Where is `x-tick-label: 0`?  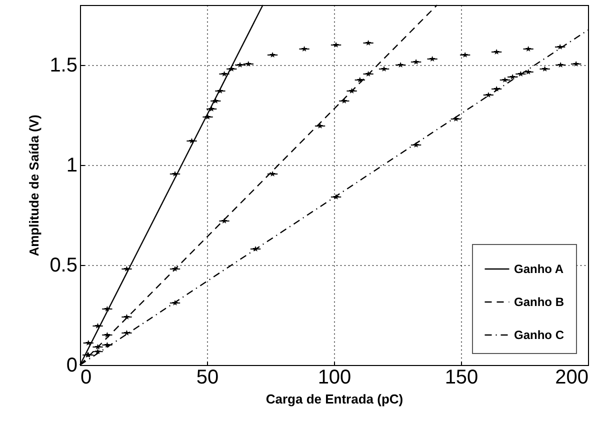
x-tick-label: 0 is located at coordinates (86, 377).